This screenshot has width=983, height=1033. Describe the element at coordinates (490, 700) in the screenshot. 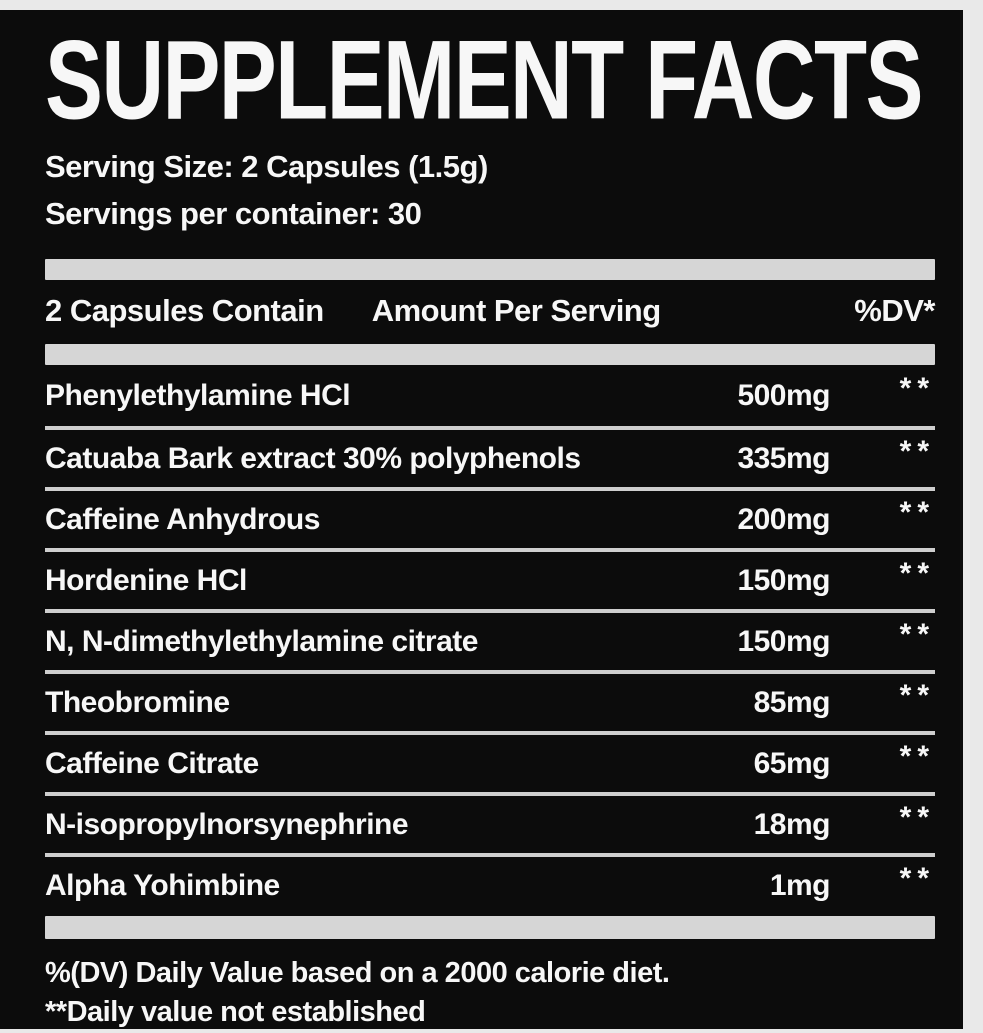

I see `table-row: Theobromine 85mg **` at that location.